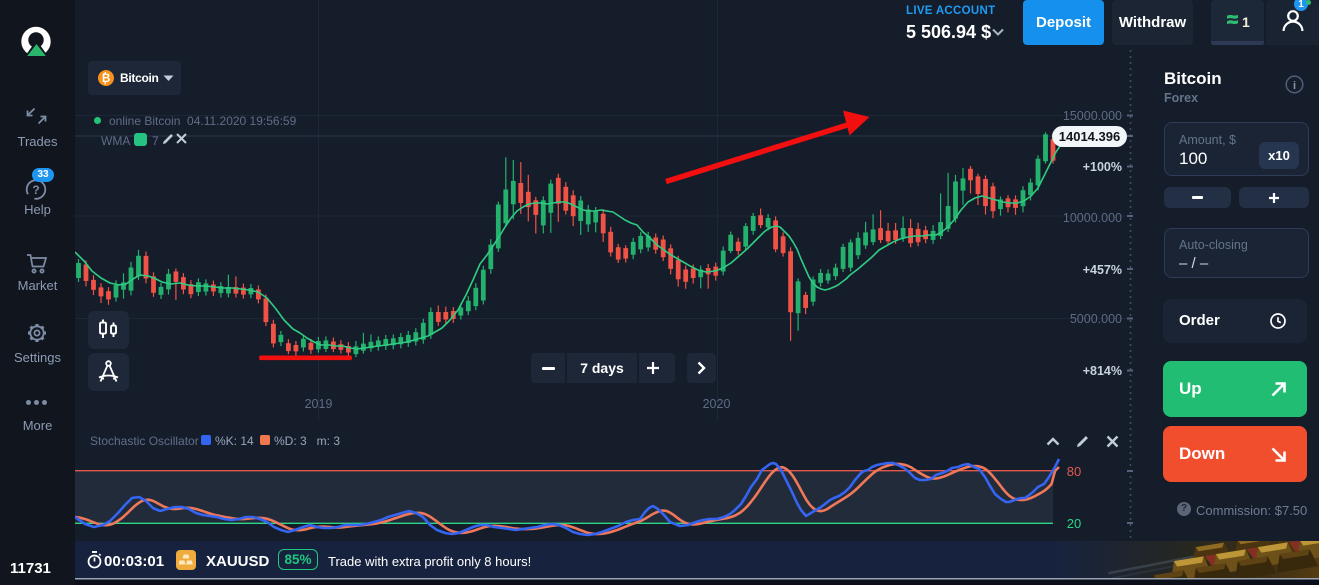  I want to click on svg-text: 14014.396, so click(1089, 136).